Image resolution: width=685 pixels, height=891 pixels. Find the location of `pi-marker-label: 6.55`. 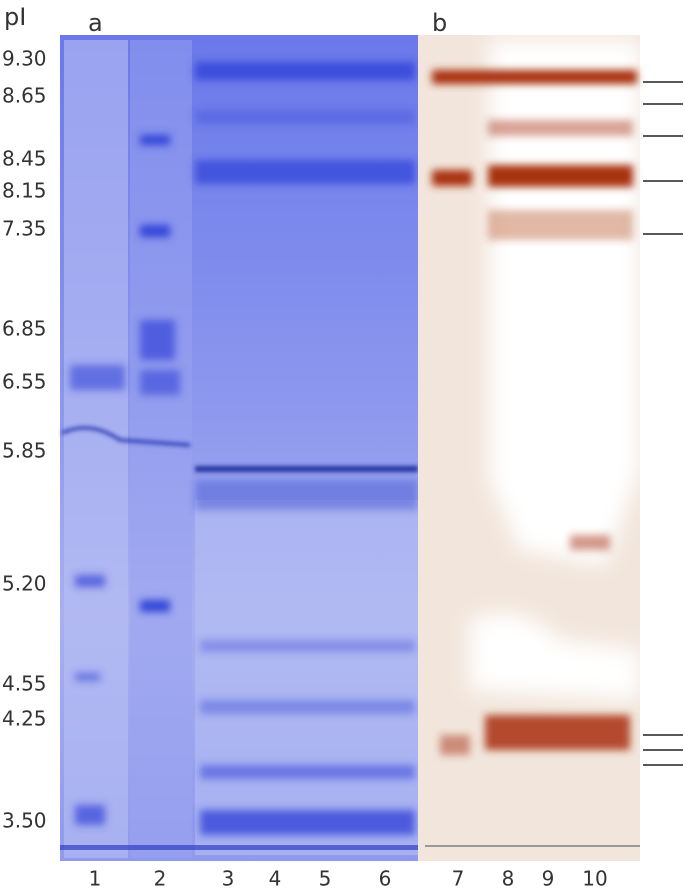

pi-marker-label: 6.55 is located at coordinates (24, 382).